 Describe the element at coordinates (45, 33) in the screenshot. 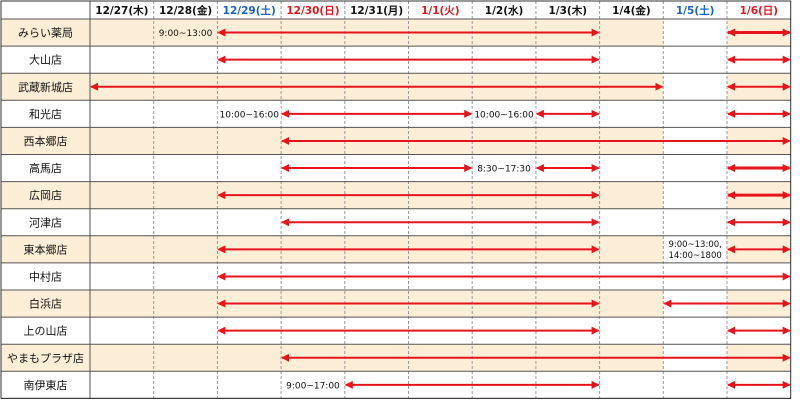

I see `store-name: みらい薬局` at that location.